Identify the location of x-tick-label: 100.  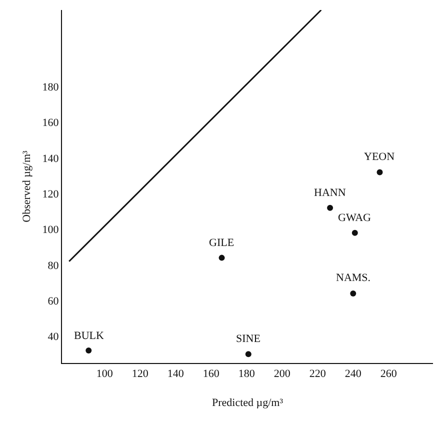
(105, 374).